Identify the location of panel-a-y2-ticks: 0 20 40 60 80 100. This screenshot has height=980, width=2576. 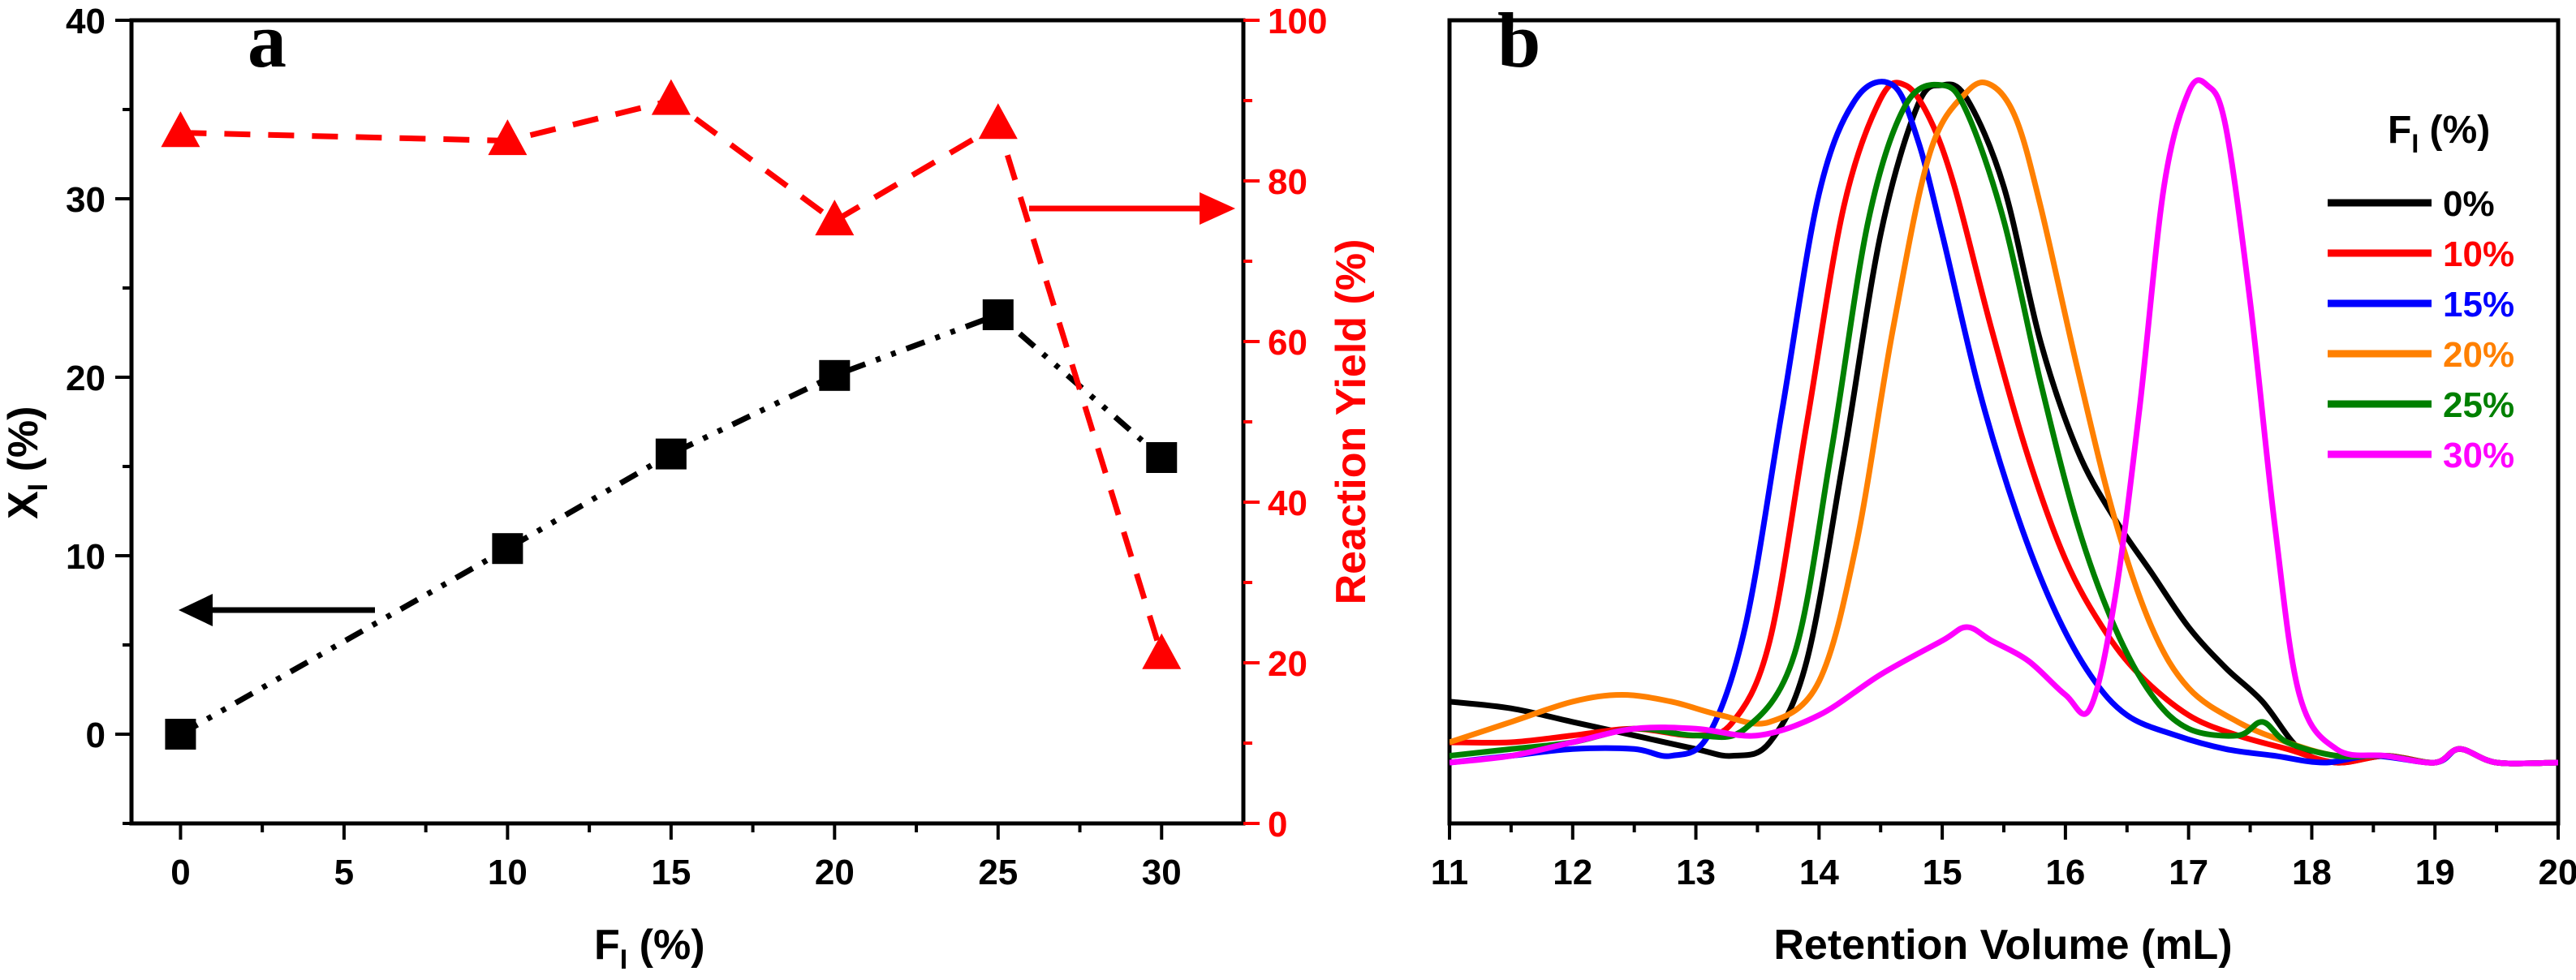
(1285, 423).